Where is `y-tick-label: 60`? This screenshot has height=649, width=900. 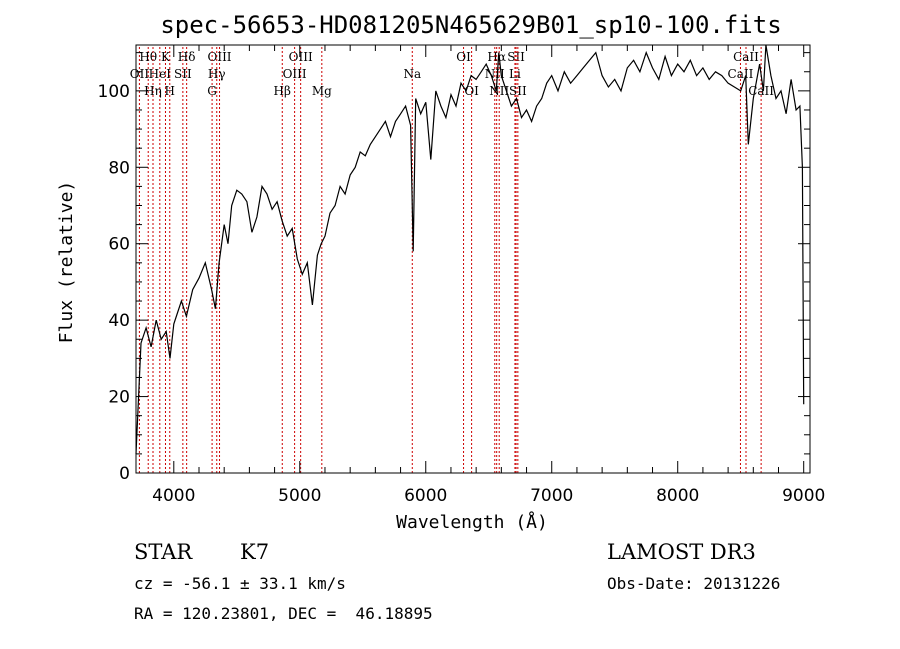 y-tick-label: 60 is located at coordinates (119, 245).